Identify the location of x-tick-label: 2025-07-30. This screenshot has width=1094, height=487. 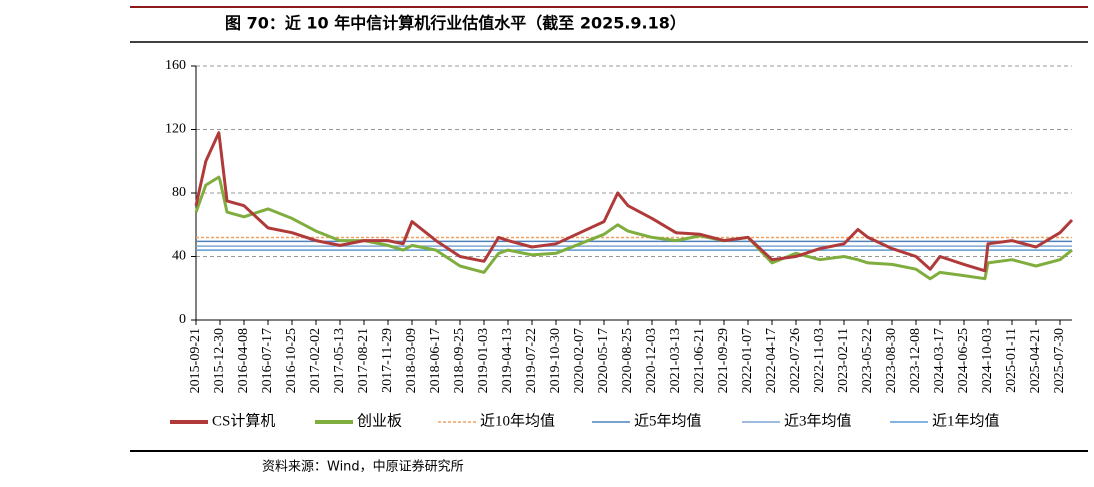
(1059, 360).